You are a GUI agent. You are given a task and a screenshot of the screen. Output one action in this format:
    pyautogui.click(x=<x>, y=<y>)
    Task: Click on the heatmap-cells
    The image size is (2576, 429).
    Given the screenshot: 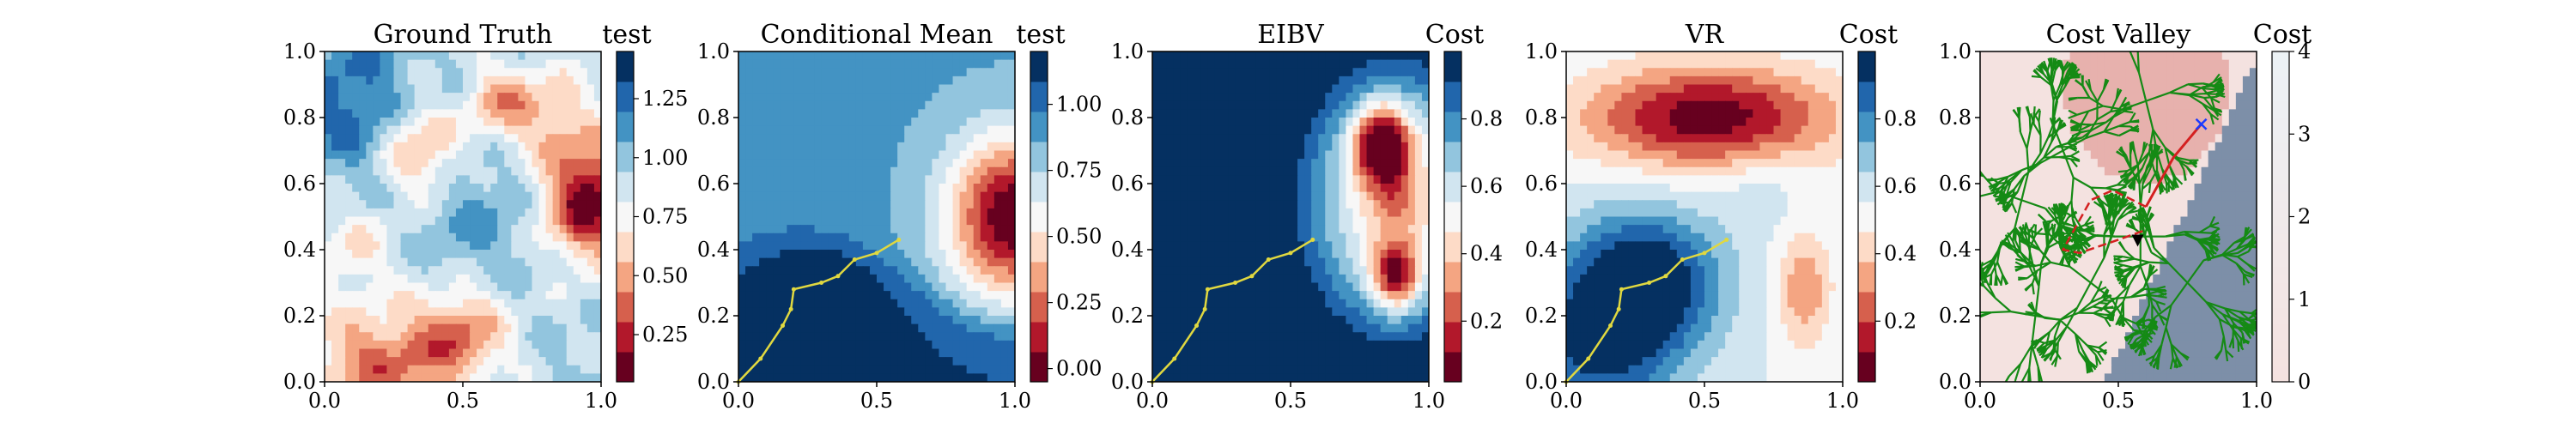 What is the action you would take?
    pyautogui.click(x=463, y=216)
    